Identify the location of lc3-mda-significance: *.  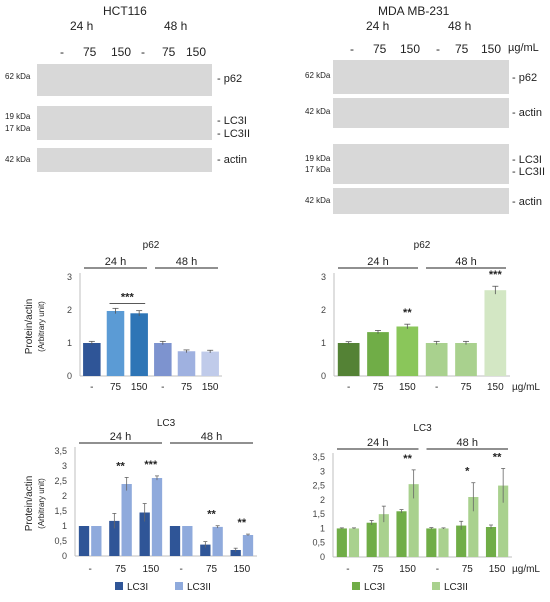
(467, 472).